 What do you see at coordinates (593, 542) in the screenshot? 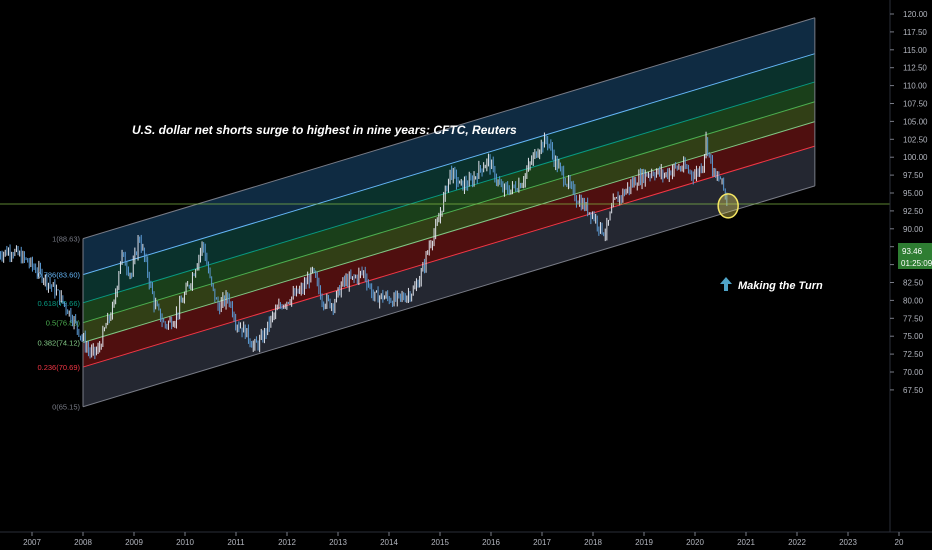
I see `x-tick-label: 2018` at bounding box center [593, 542].